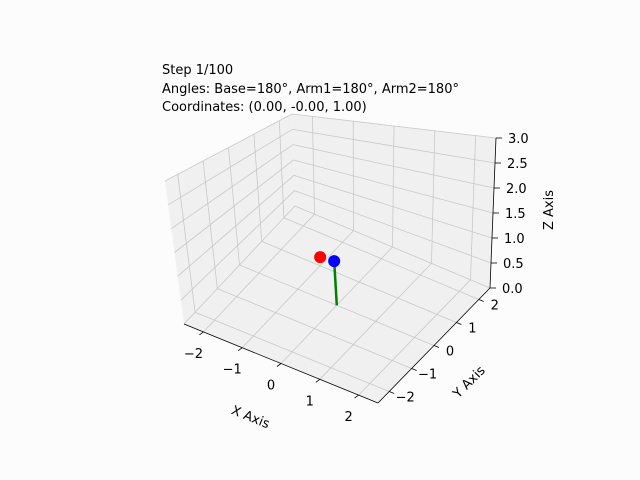 This screenshot has width=640, height=480. Describe the element at coordinates (232, 370) in the screenshot. I see `x-tick-label: −1` at that location.